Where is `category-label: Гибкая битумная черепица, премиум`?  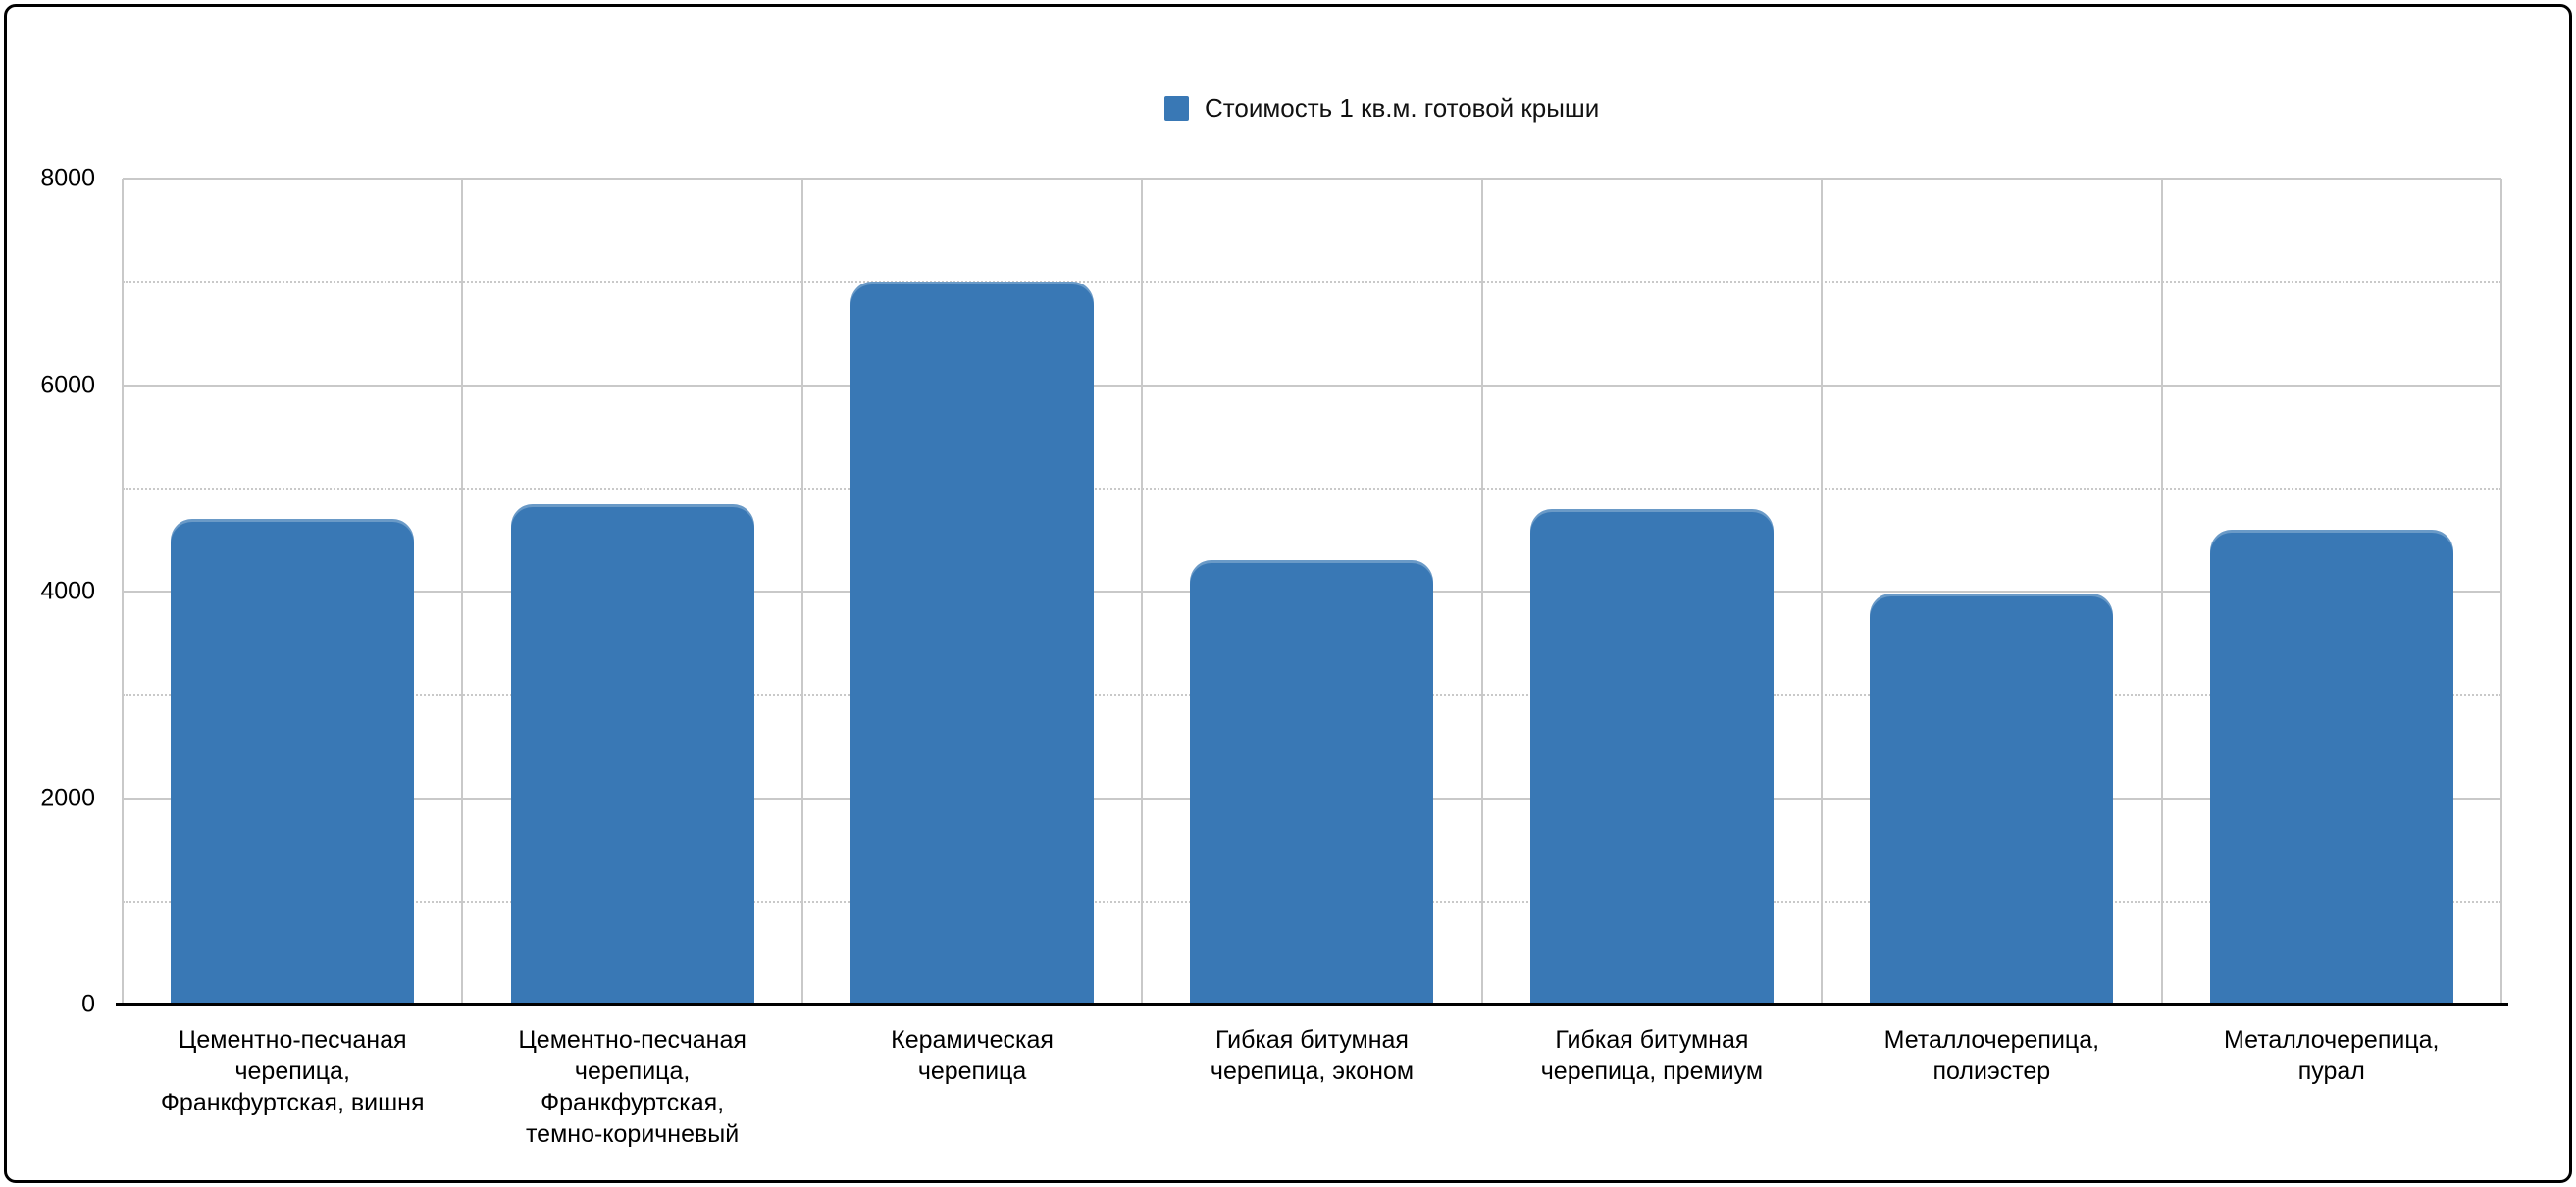
category-label: Гибкая битумная черепица, премиум is located at coordinates (1652, 1055).